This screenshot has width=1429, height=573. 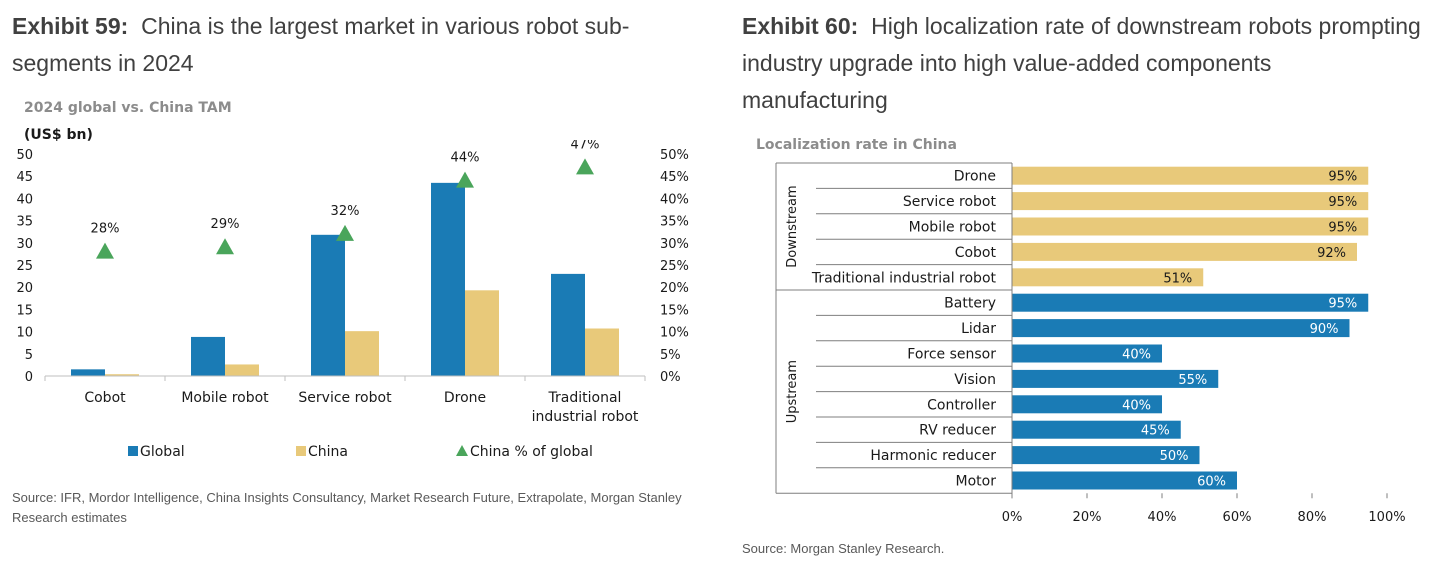 I want to click on y2-tick-label: 35%, so click(x=674, y=222).